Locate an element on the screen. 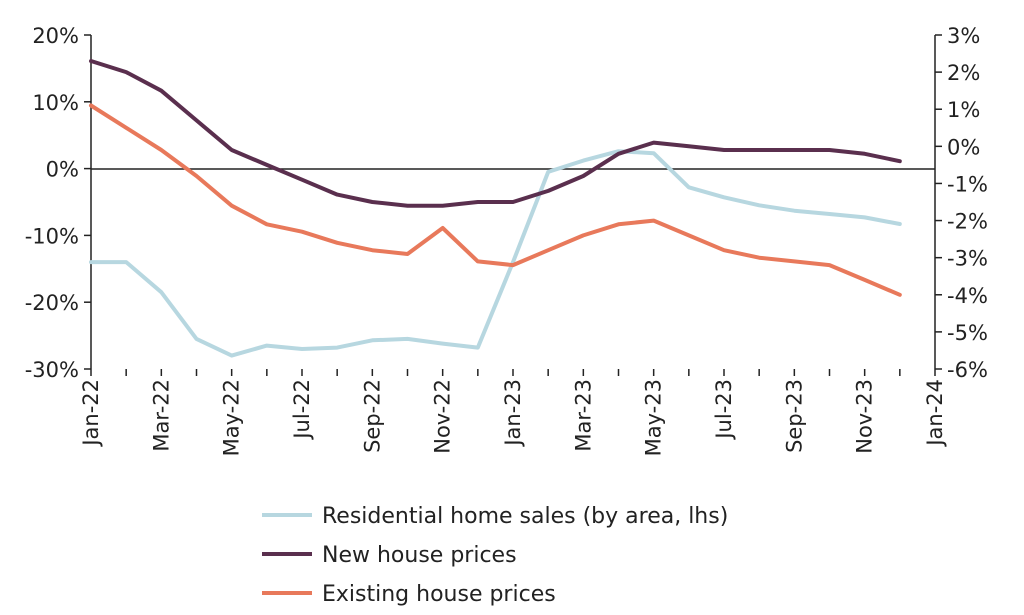 Image resolution: width=1024 pixels, height=615 pixels. x-tick-label: May-22 is located at coordinates (232, 417).